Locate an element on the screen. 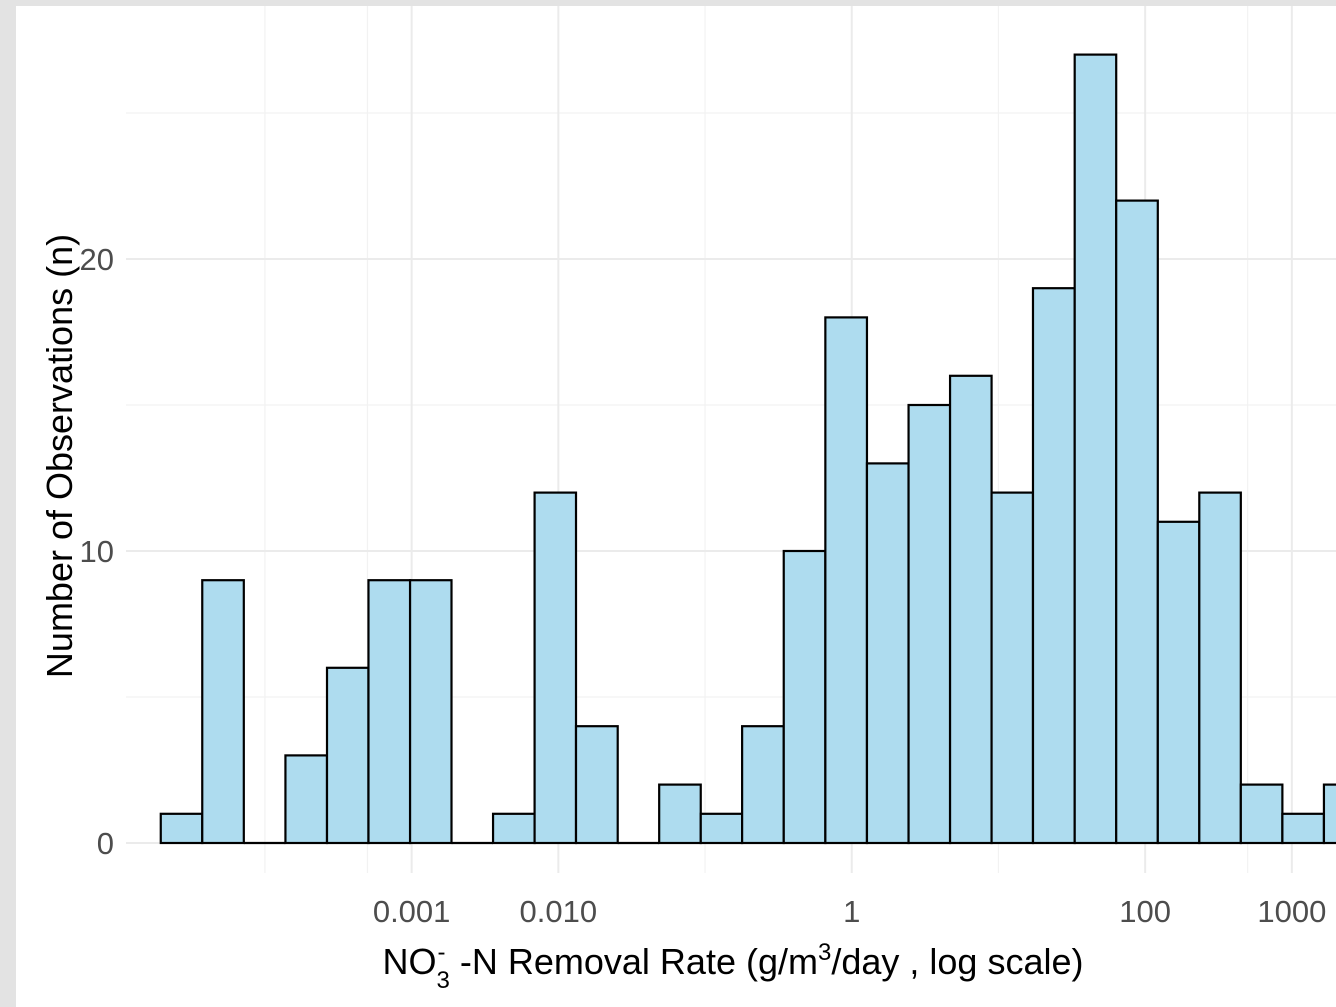 The height and width of the screenshot is (1007, 1336). x-axis-tick-labels: 0.001 0.010 1 100 1000 is located at coordinates (849, 911).